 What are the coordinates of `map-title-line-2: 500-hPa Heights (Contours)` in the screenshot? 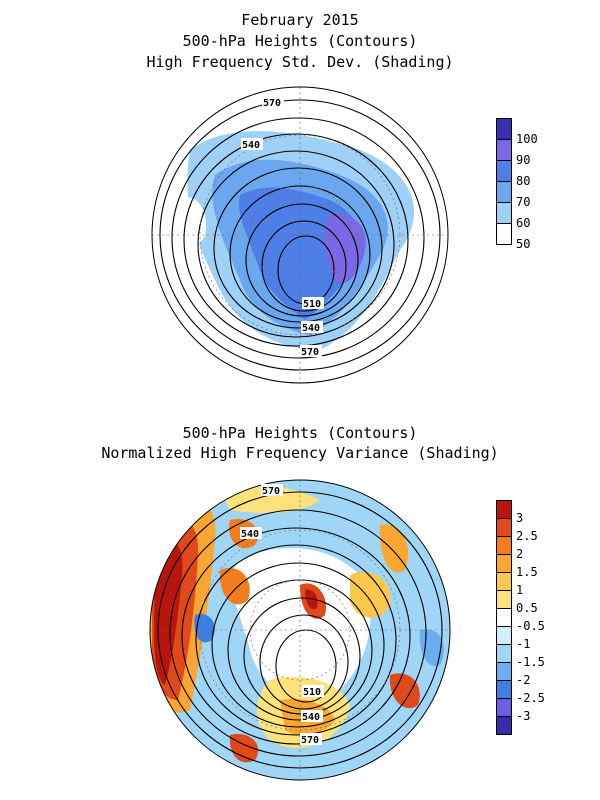 It's located at (300, 41).